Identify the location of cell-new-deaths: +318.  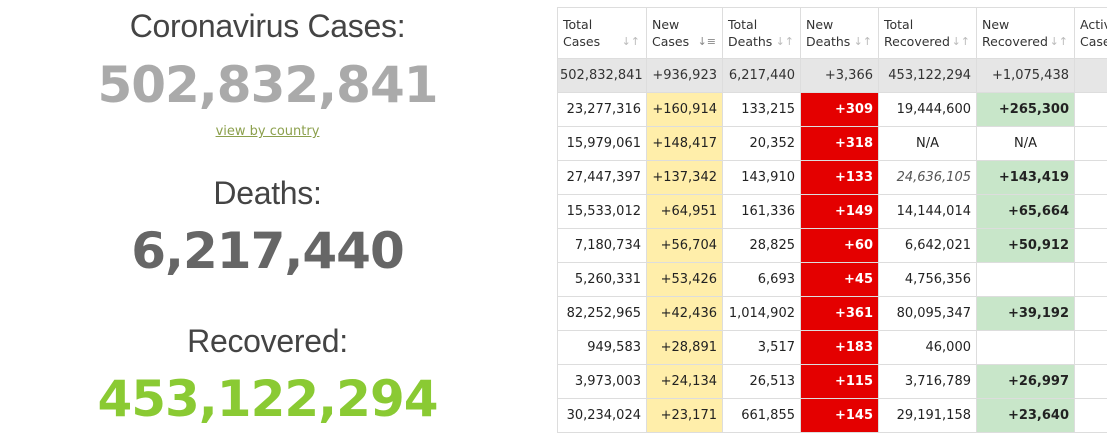
(839, 143).